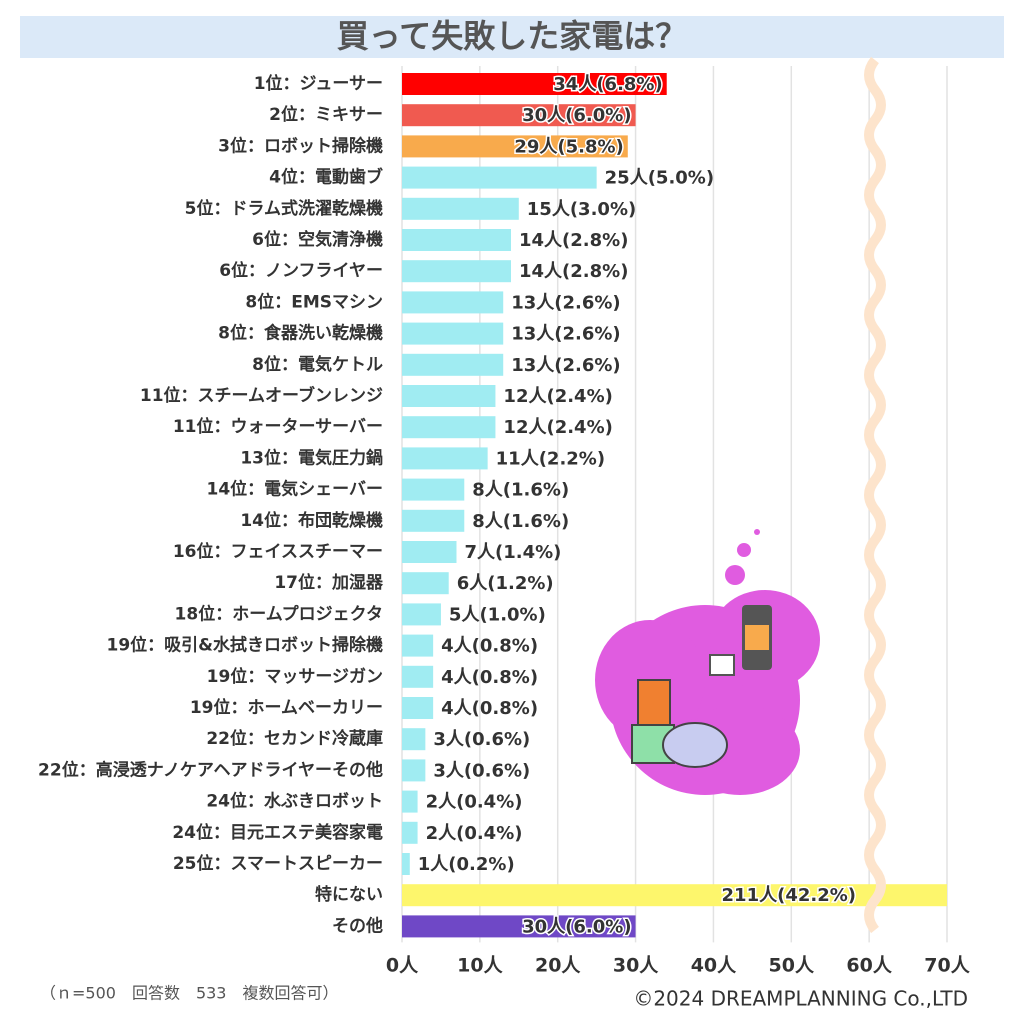  What do you see at coordinates (659, 178) in the screenshot?
I see `data-label: 25人(5.0%)` at bounding box center [659, 178].